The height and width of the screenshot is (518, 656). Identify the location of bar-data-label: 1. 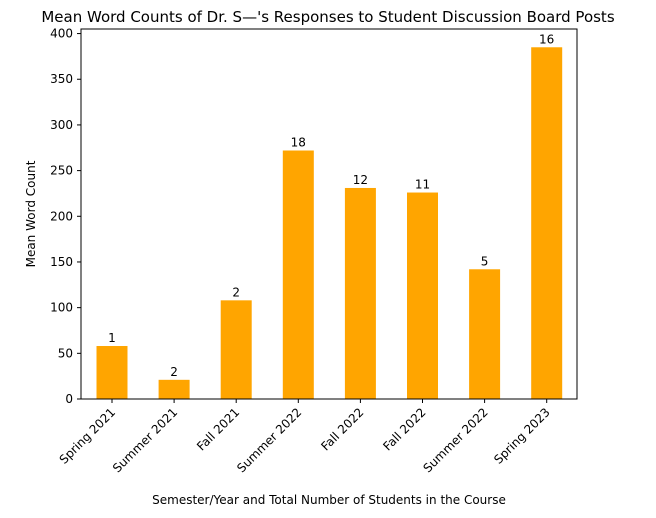
(112, 338).